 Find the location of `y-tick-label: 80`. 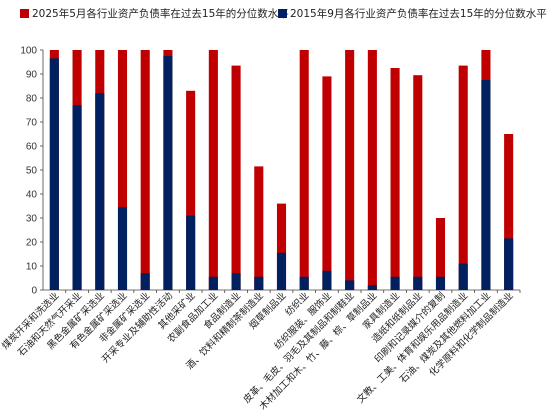

y-tick-label: 80 is located at coordinates (32, 99).